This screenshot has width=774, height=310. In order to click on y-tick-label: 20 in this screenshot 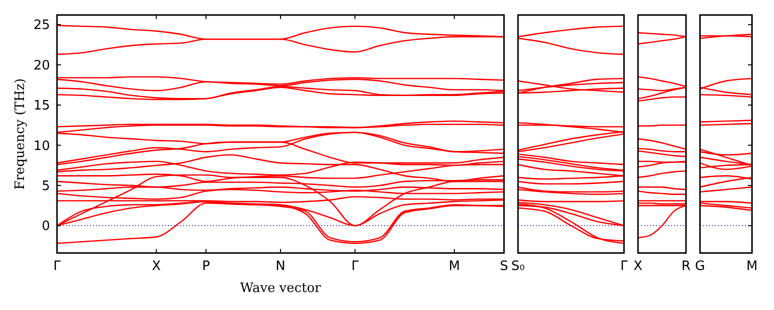, I will do `click(41, 66)`.